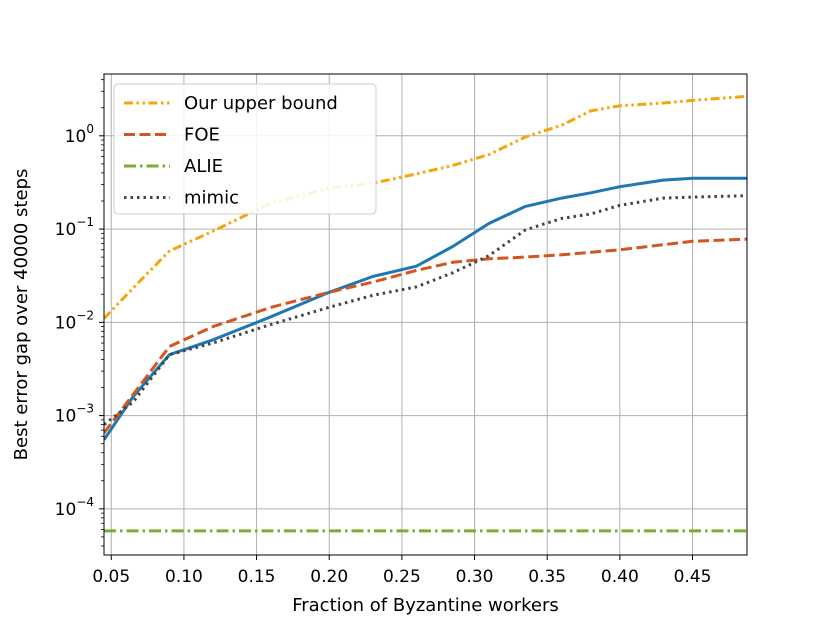 Image resolution: width=830 pixels, height=623 pixels. What do you see at coordinates (329, 577) in the screenshot?
I see `x-tick-label: 0.20` at bounding box center [329, 577].